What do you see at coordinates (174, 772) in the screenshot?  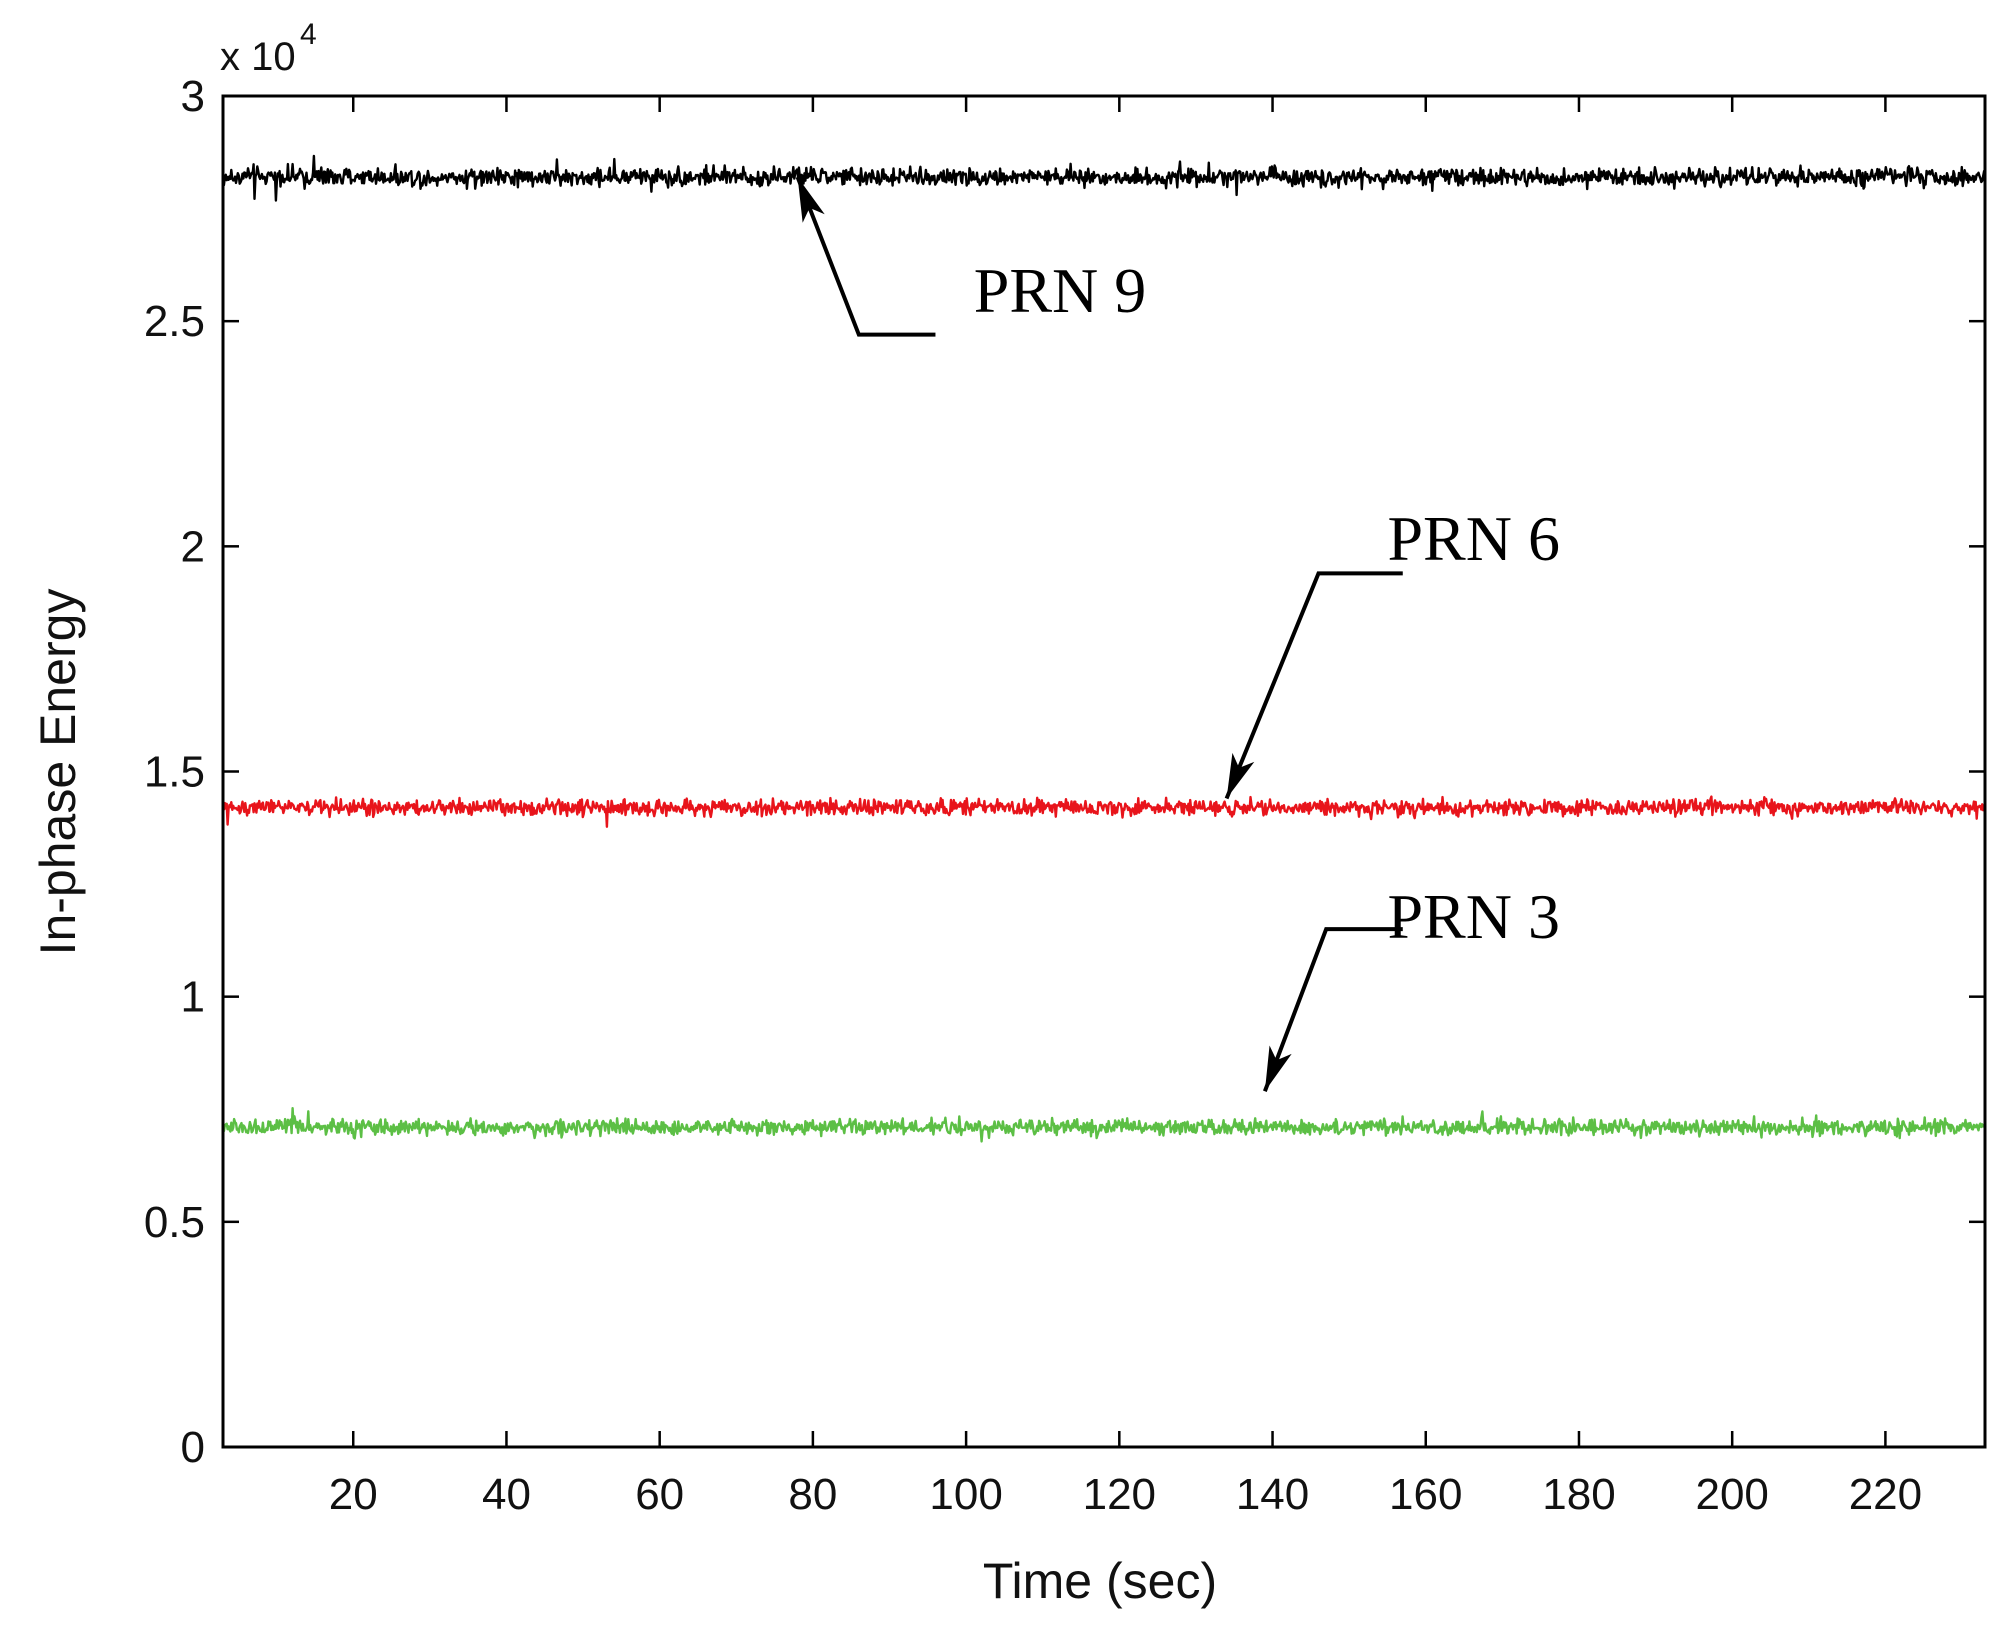 I see `y-tick-label: 1.5` at bounding box center [174, 772].